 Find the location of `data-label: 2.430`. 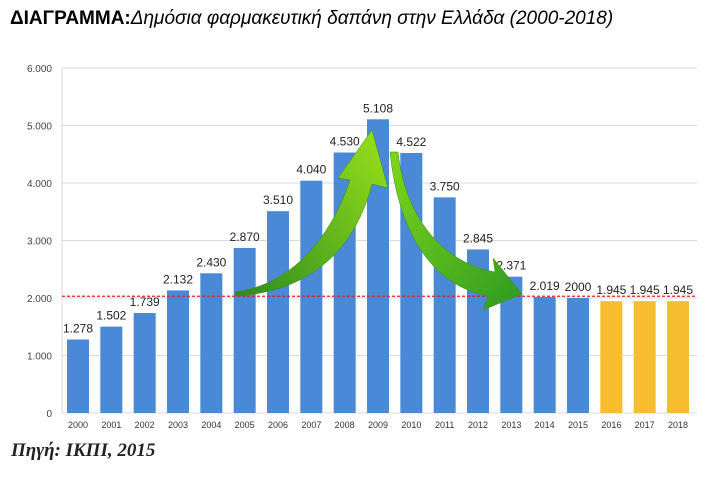

data-label: 2.430 is located at coordinates (211, 262).